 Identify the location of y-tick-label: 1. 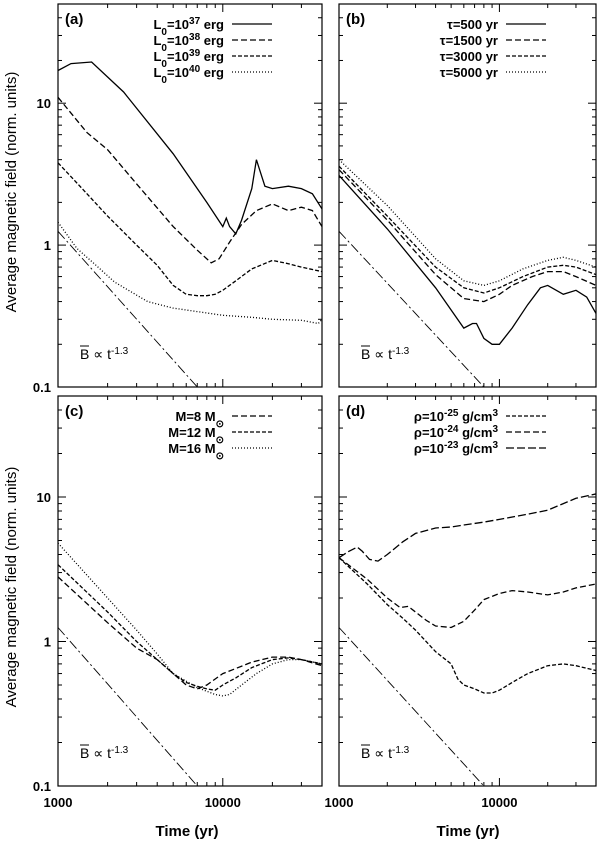
(47, 642).